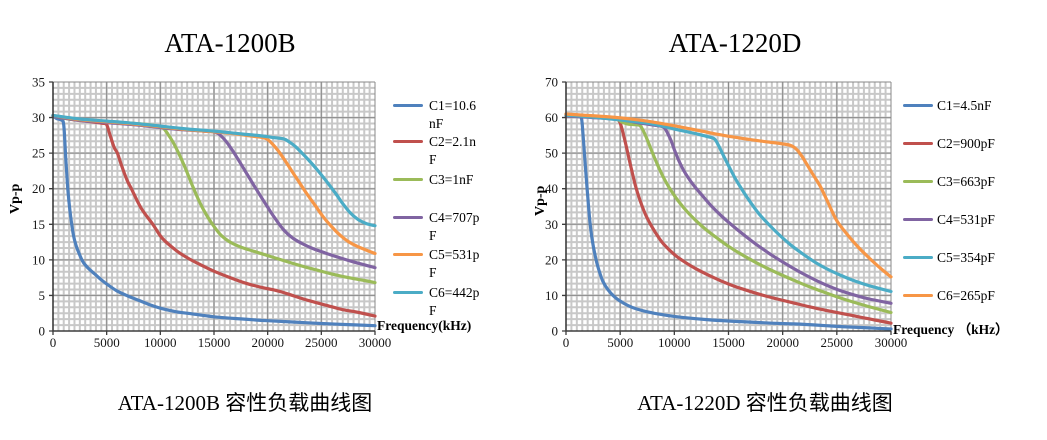 The height and width of the screenshot is (440, 1047). I want to click on y-tick-label: 25, so click(38, 153).